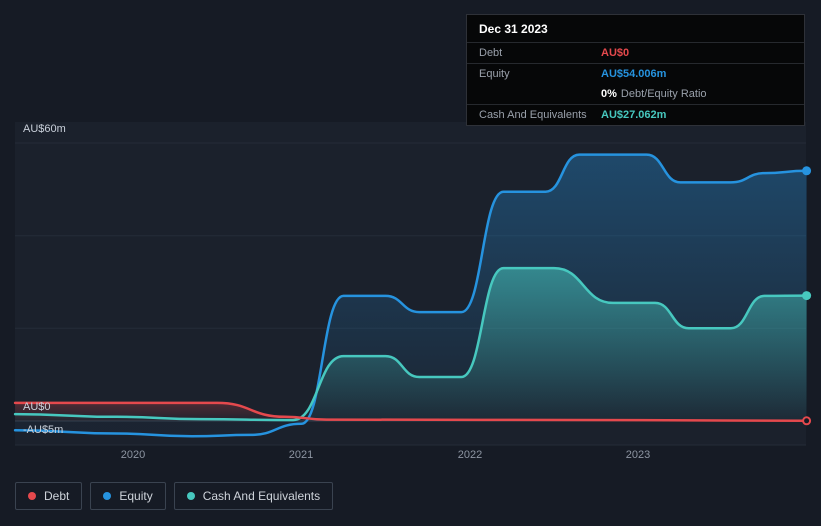 This screenshot has height=526, width=821. Describe the element at coordinates (533, 115) in the screenshot. I see `tooltip-cash-label: Cash And Equivalents` at that location.